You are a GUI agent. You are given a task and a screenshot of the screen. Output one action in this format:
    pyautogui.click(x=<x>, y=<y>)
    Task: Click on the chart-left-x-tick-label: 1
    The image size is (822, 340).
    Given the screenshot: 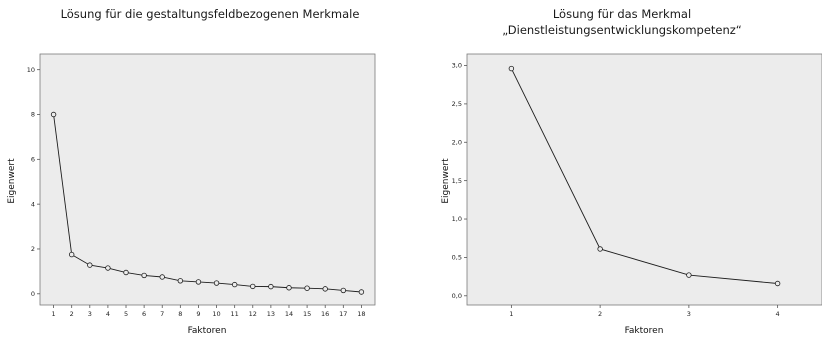 What is the action you would take?
    pyautogui.click(x=54, y=314)
    